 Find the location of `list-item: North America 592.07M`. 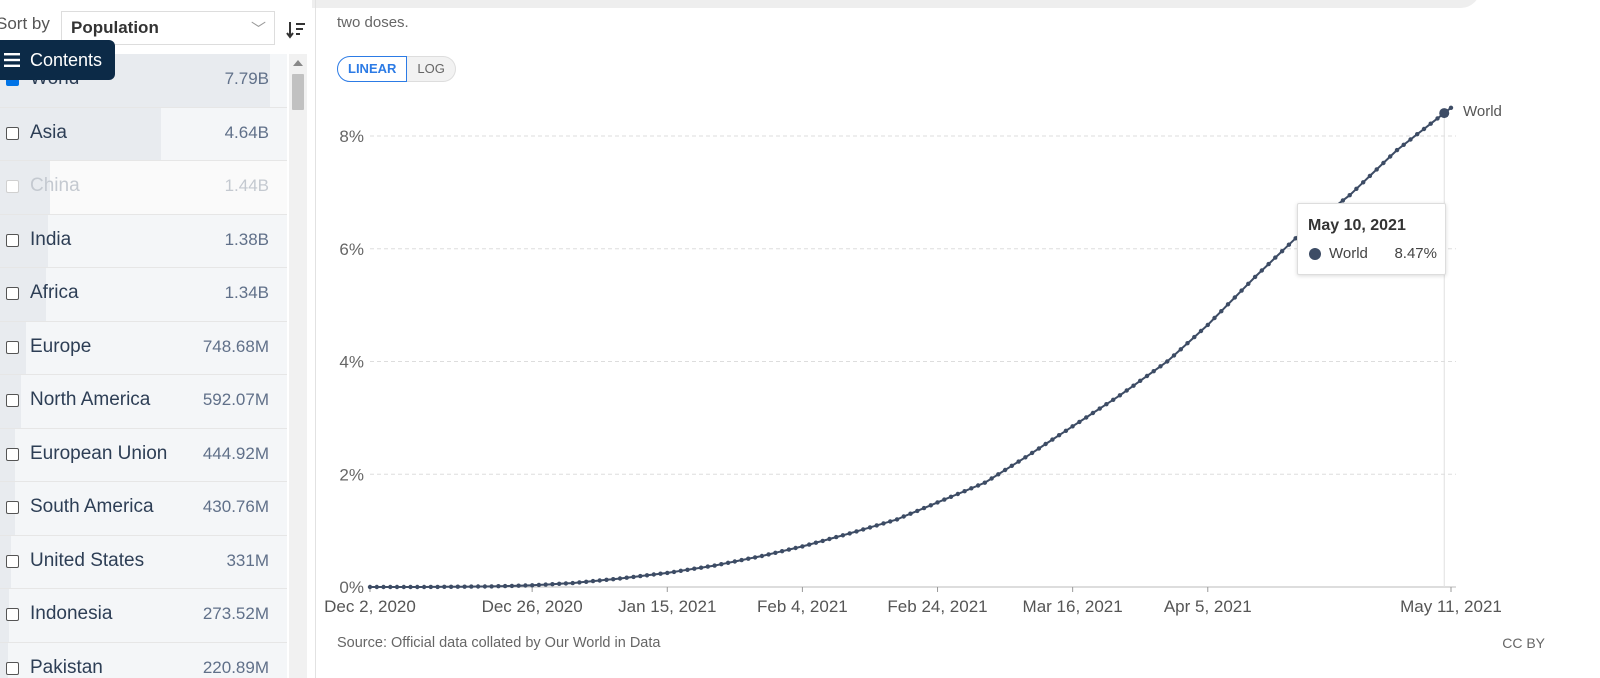

list-item: North America 592.07M is located at coordinates (143, 402).